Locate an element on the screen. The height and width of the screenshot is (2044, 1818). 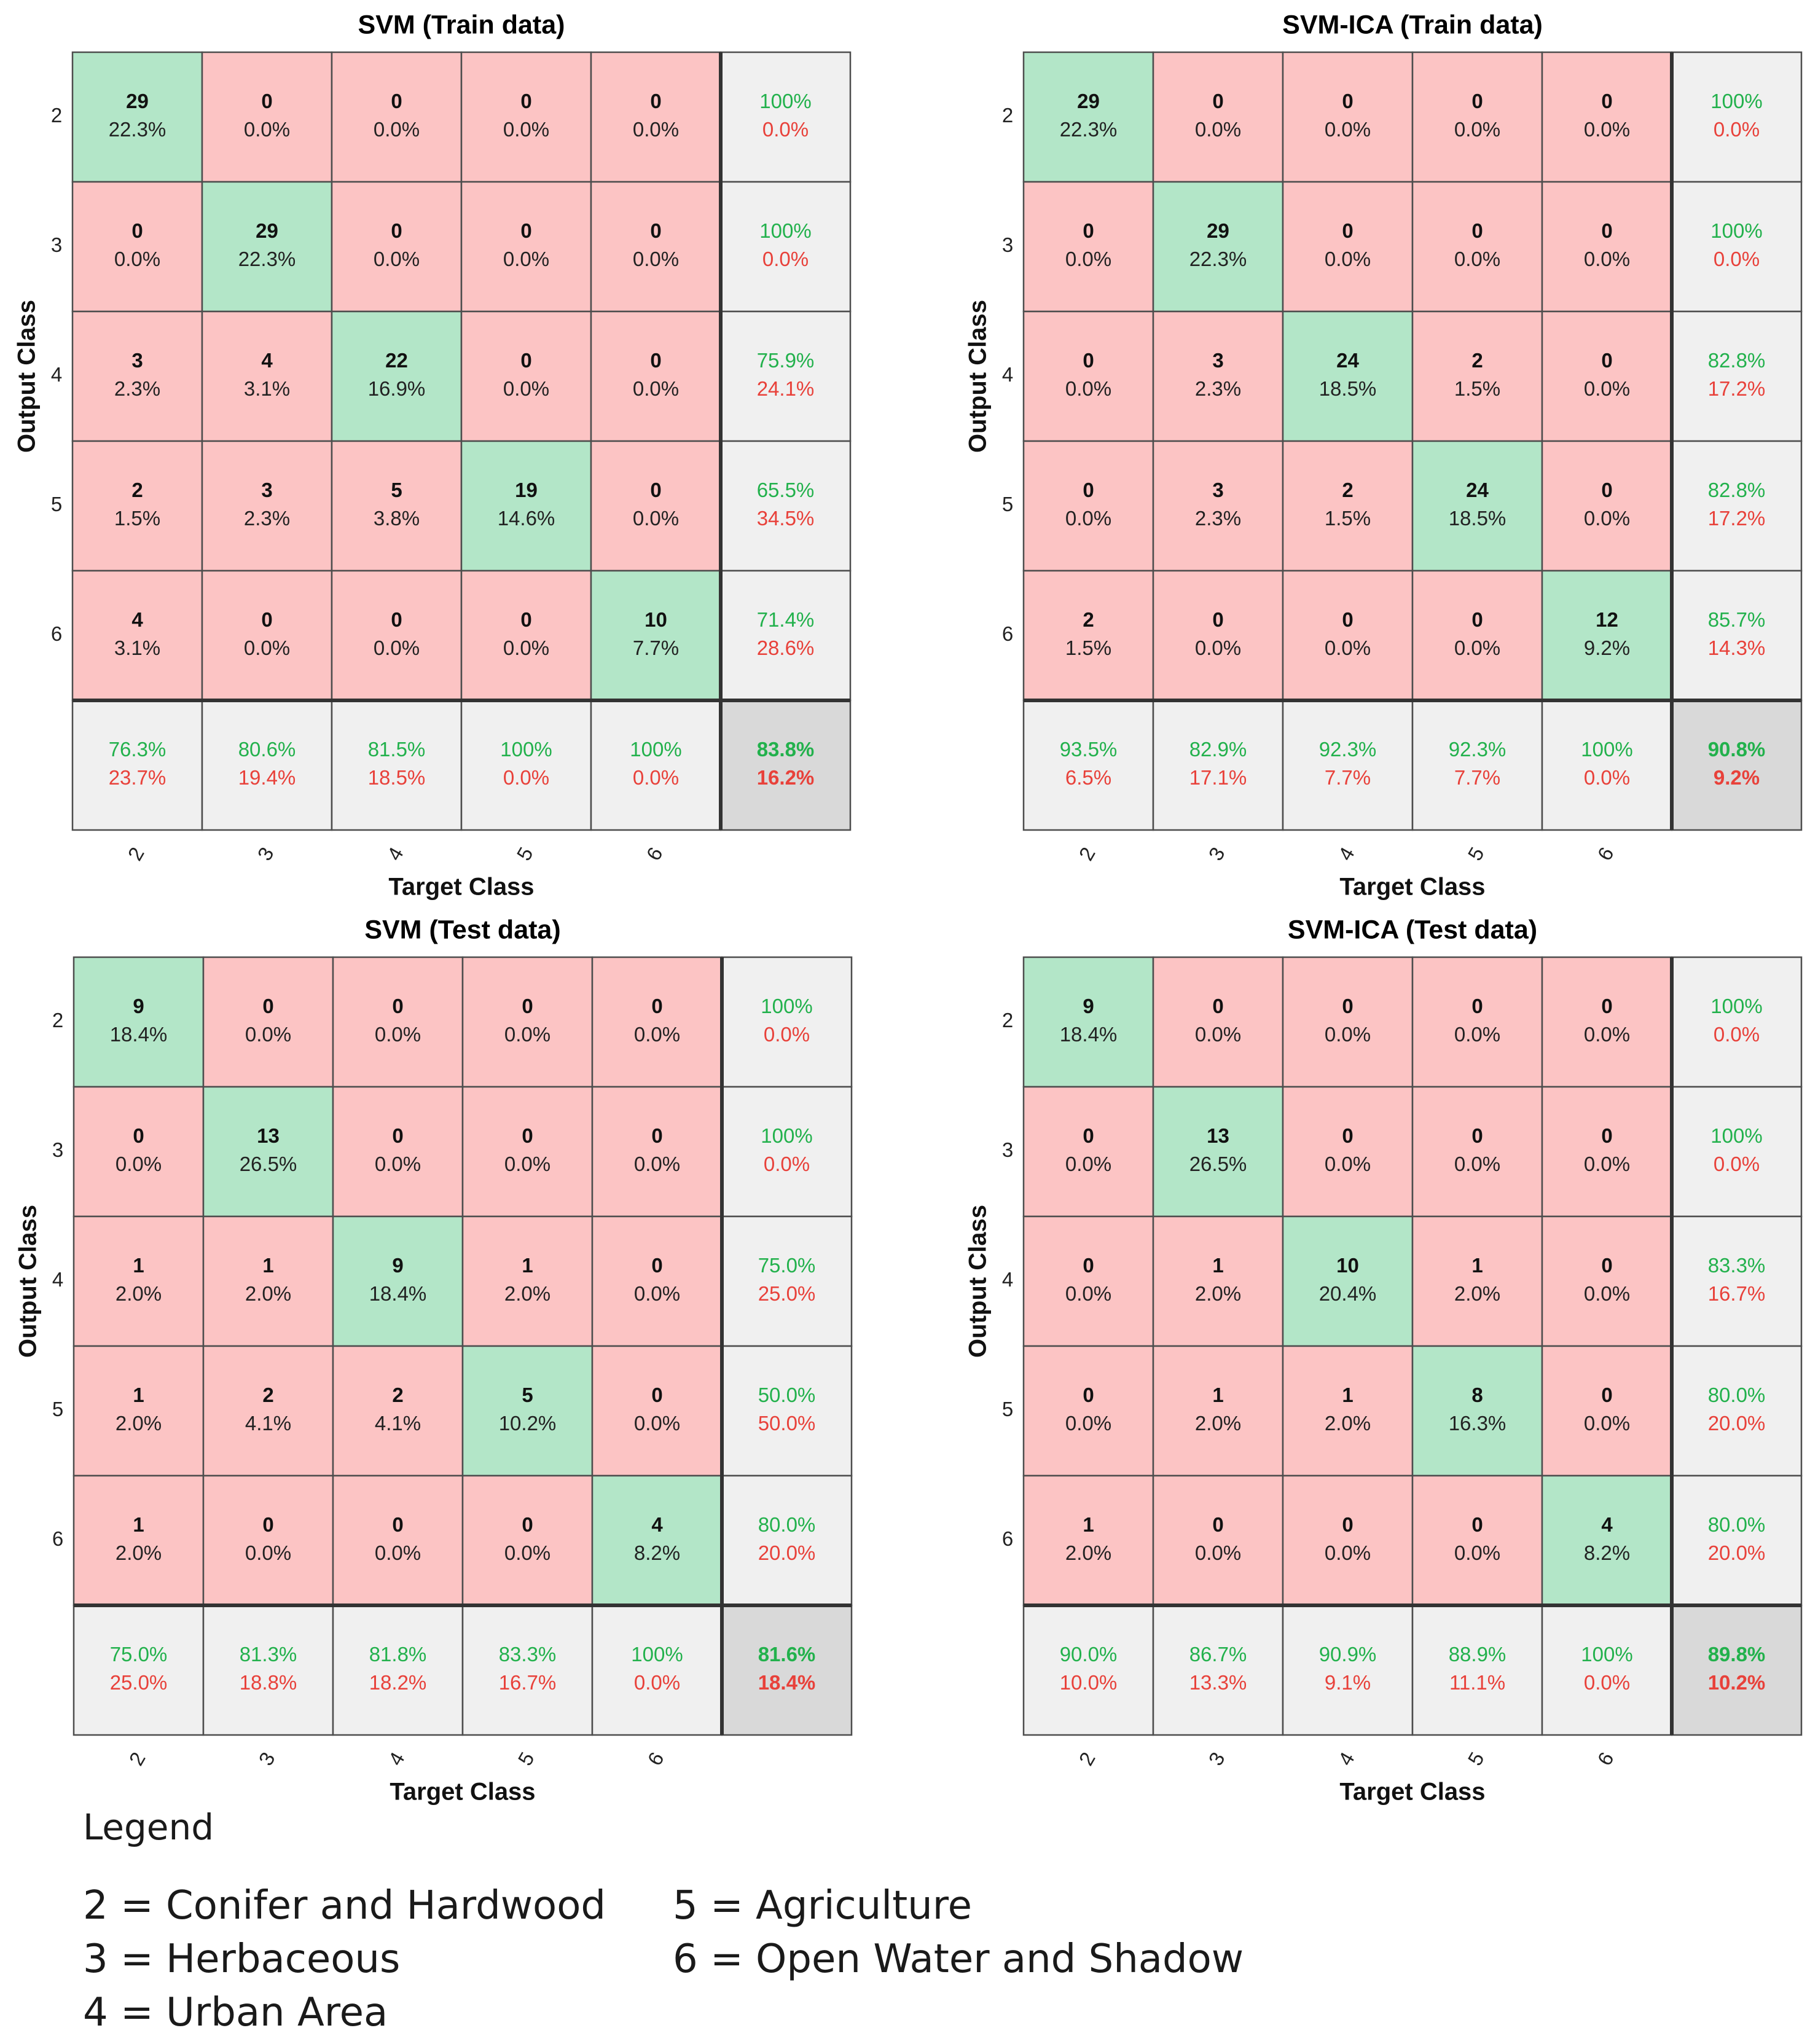
cell-count: 5 is located at coordinates (396, 490).